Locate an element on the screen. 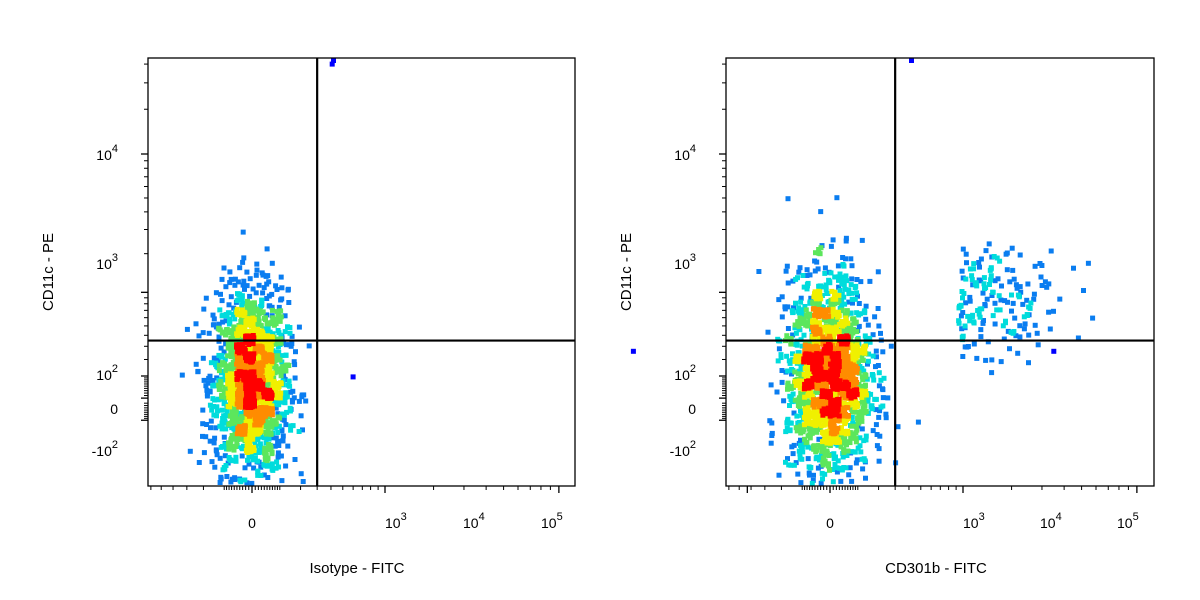  x-tick-label-10-5: 10⁵ is located at coordinates (1128, 521).